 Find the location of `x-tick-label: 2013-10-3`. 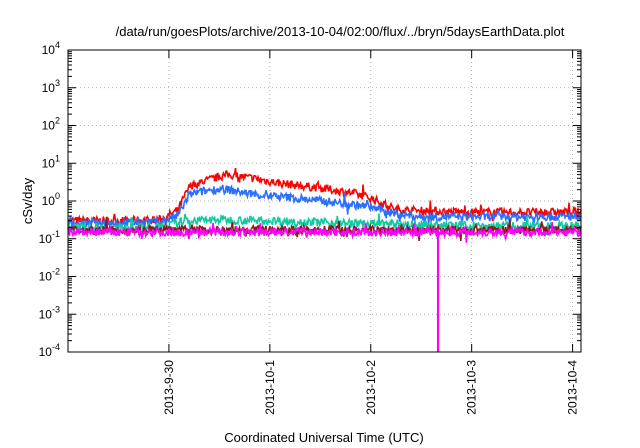

x-tick-label: 2013-10-3 is located at coordinates (472, 387).